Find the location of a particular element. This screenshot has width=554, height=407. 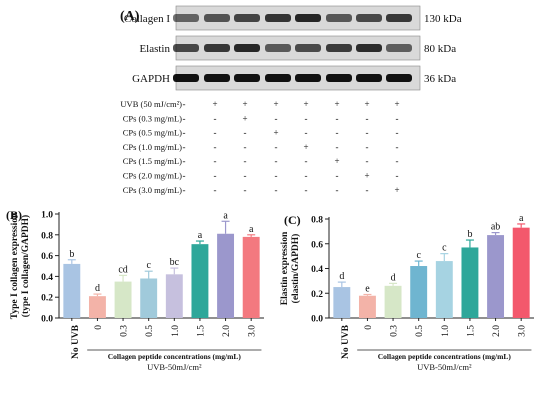

blot-size-label: 130 kDa is located at coordinates (443, 19).